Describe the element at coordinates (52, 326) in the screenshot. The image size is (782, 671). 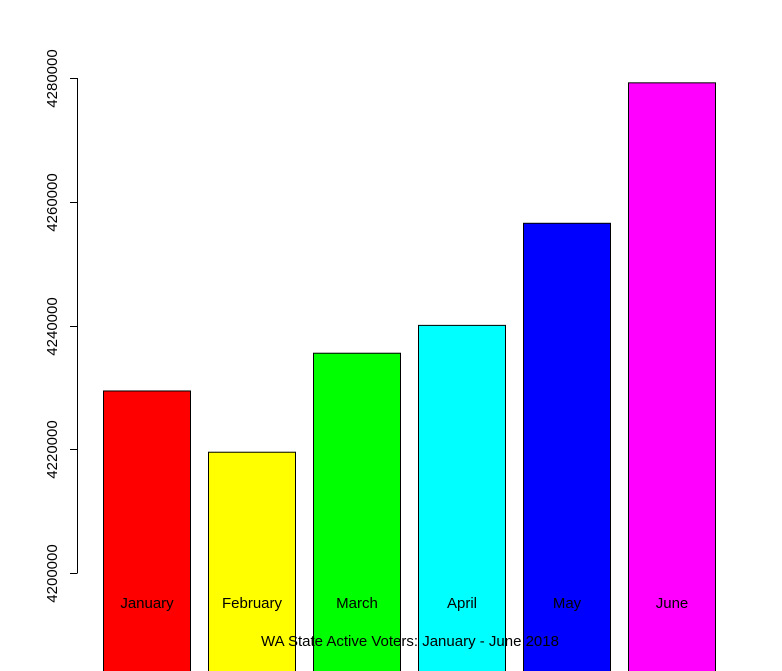
I see `y-tick-label: 4240000` at that location.